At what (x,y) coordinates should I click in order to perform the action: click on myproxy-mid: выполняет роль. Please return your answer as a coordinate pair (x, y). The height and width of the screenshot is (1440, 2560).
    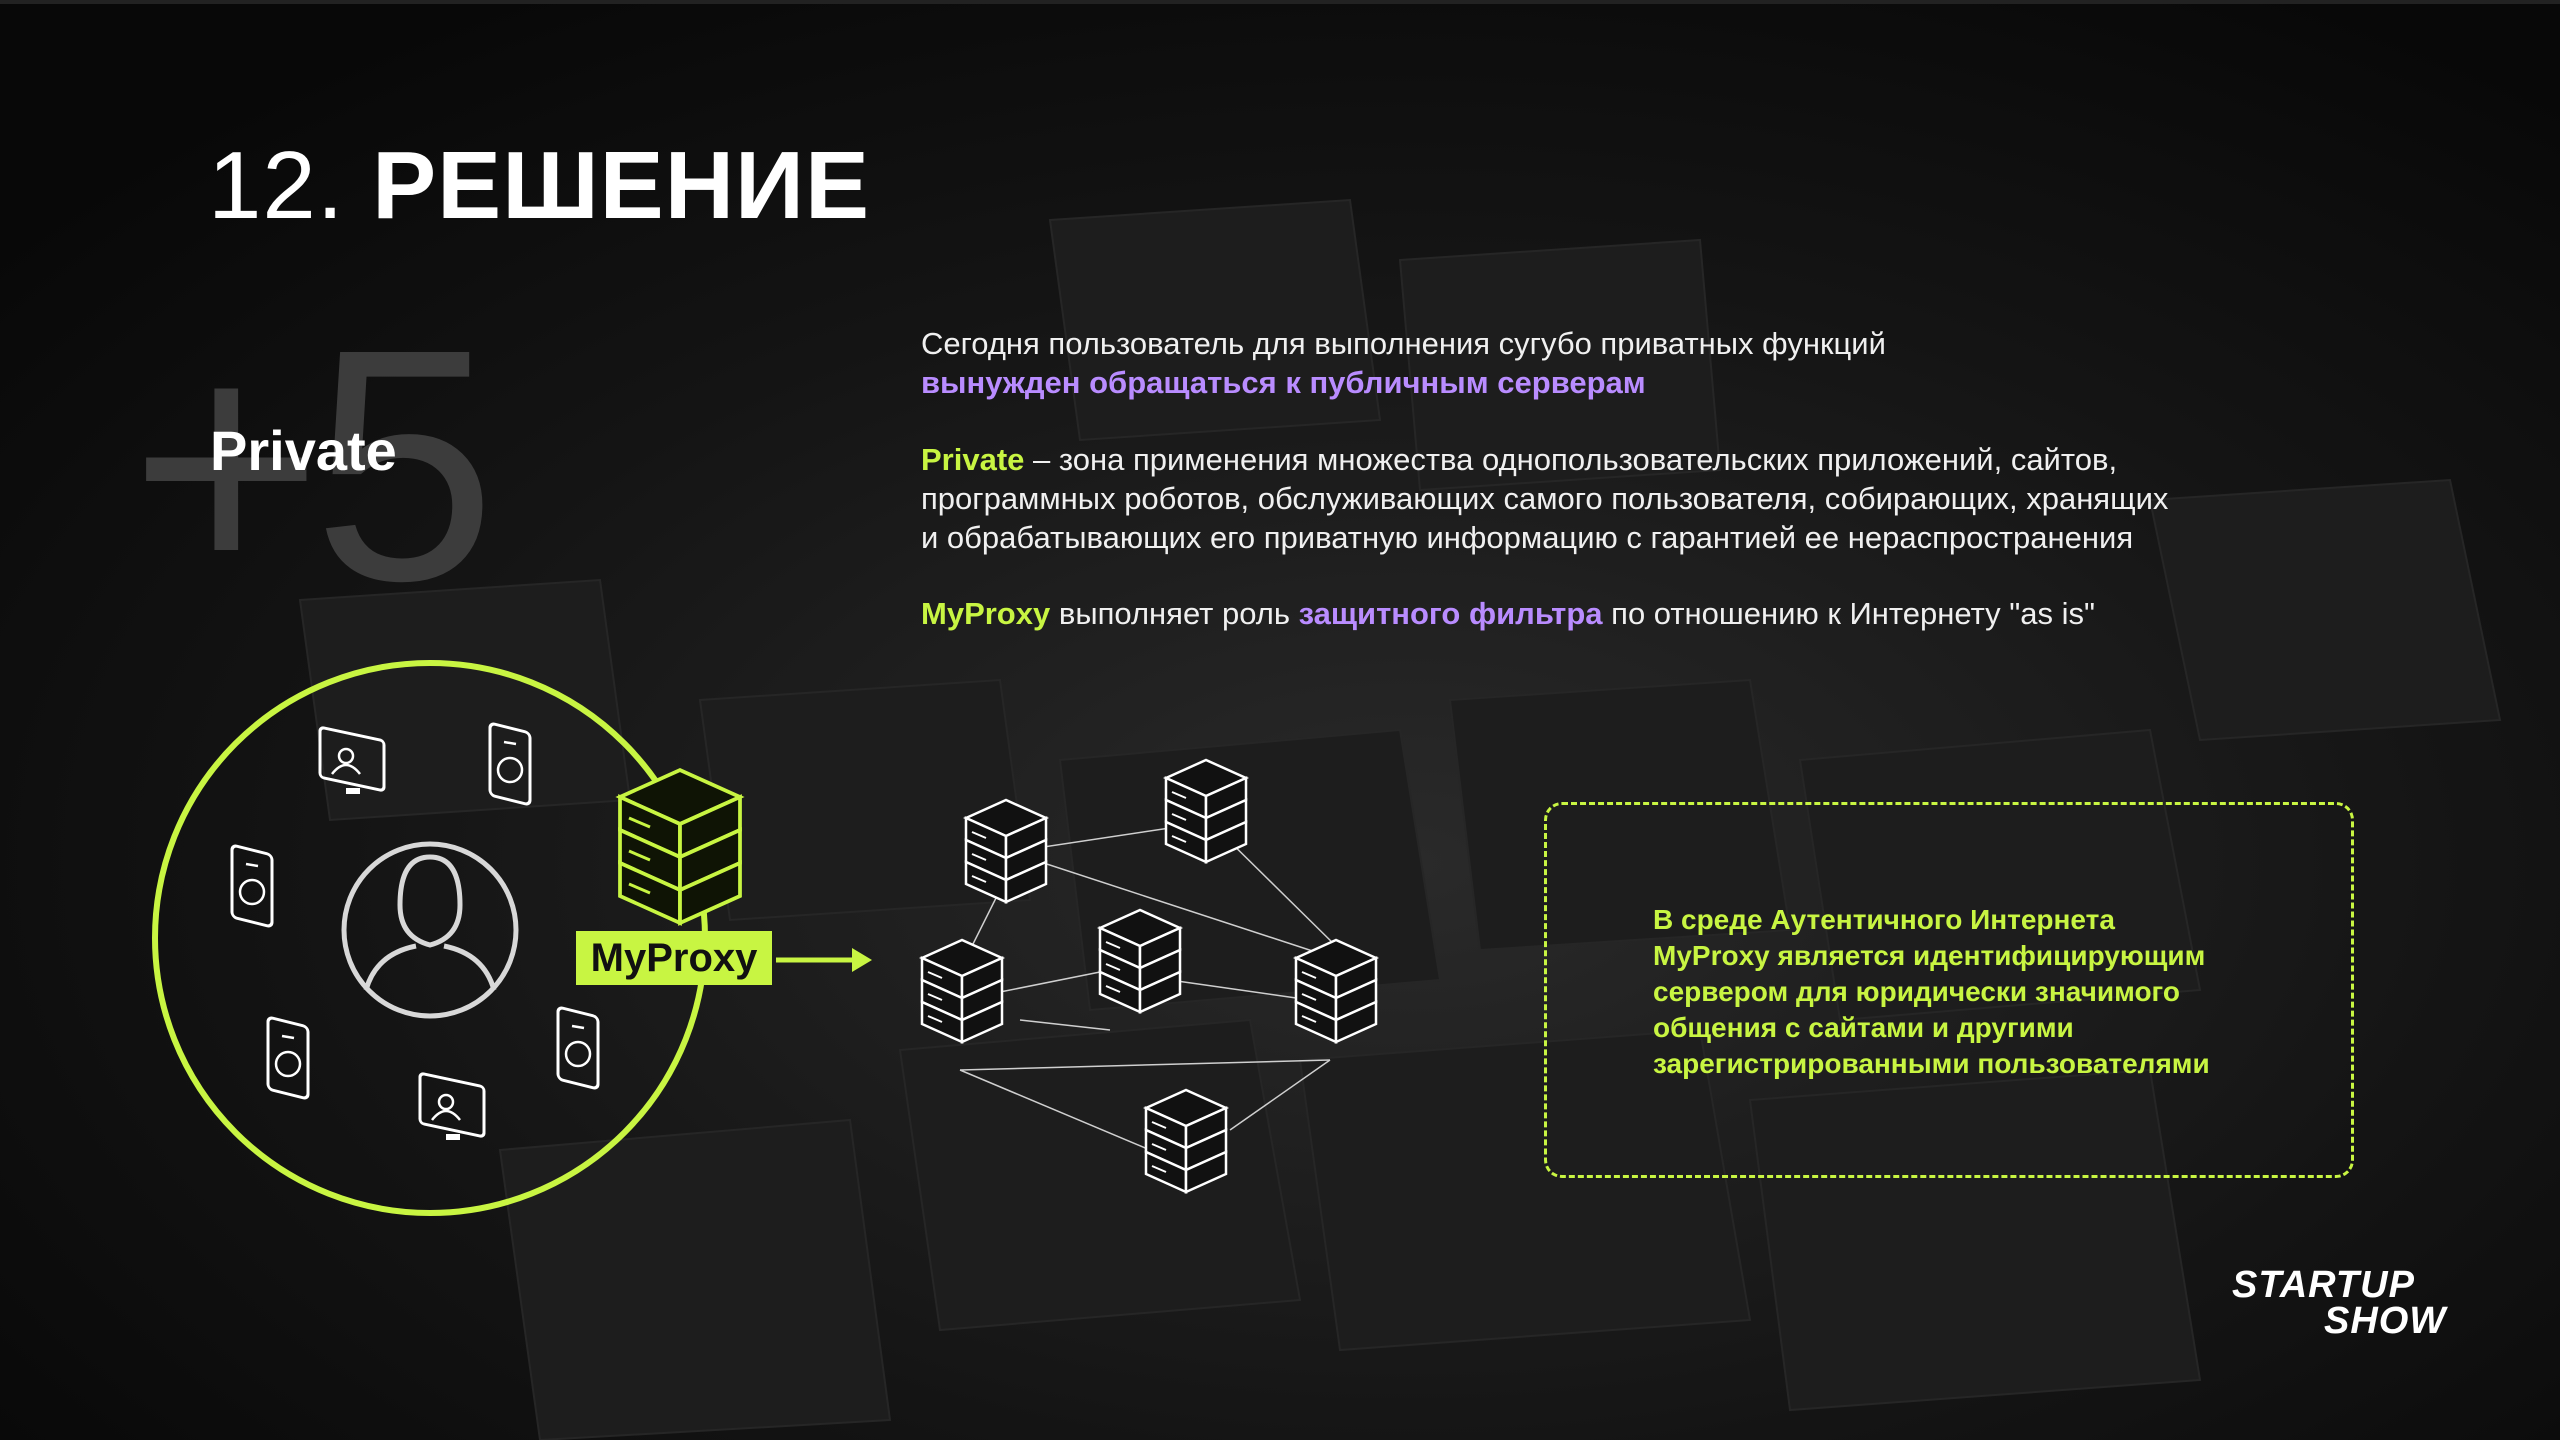
    Looking at the image, I should click on (1174, 613).